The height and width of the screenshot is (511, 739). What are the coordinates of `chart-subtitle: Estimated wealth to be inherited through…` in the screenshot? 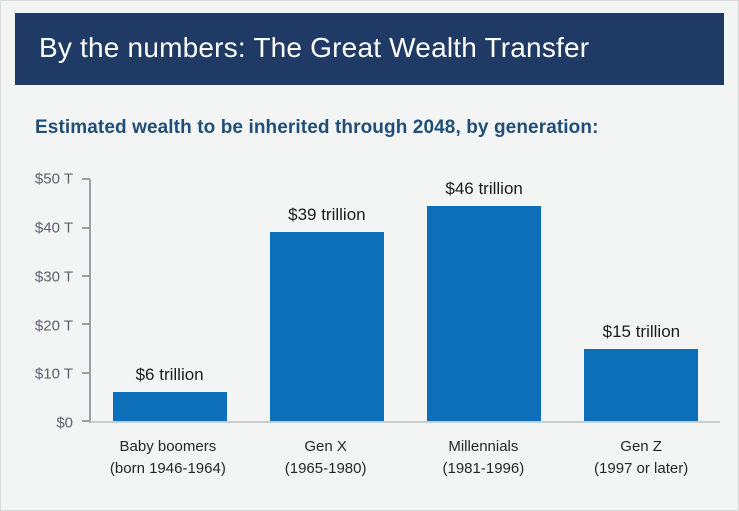 It's located at (317, 128).